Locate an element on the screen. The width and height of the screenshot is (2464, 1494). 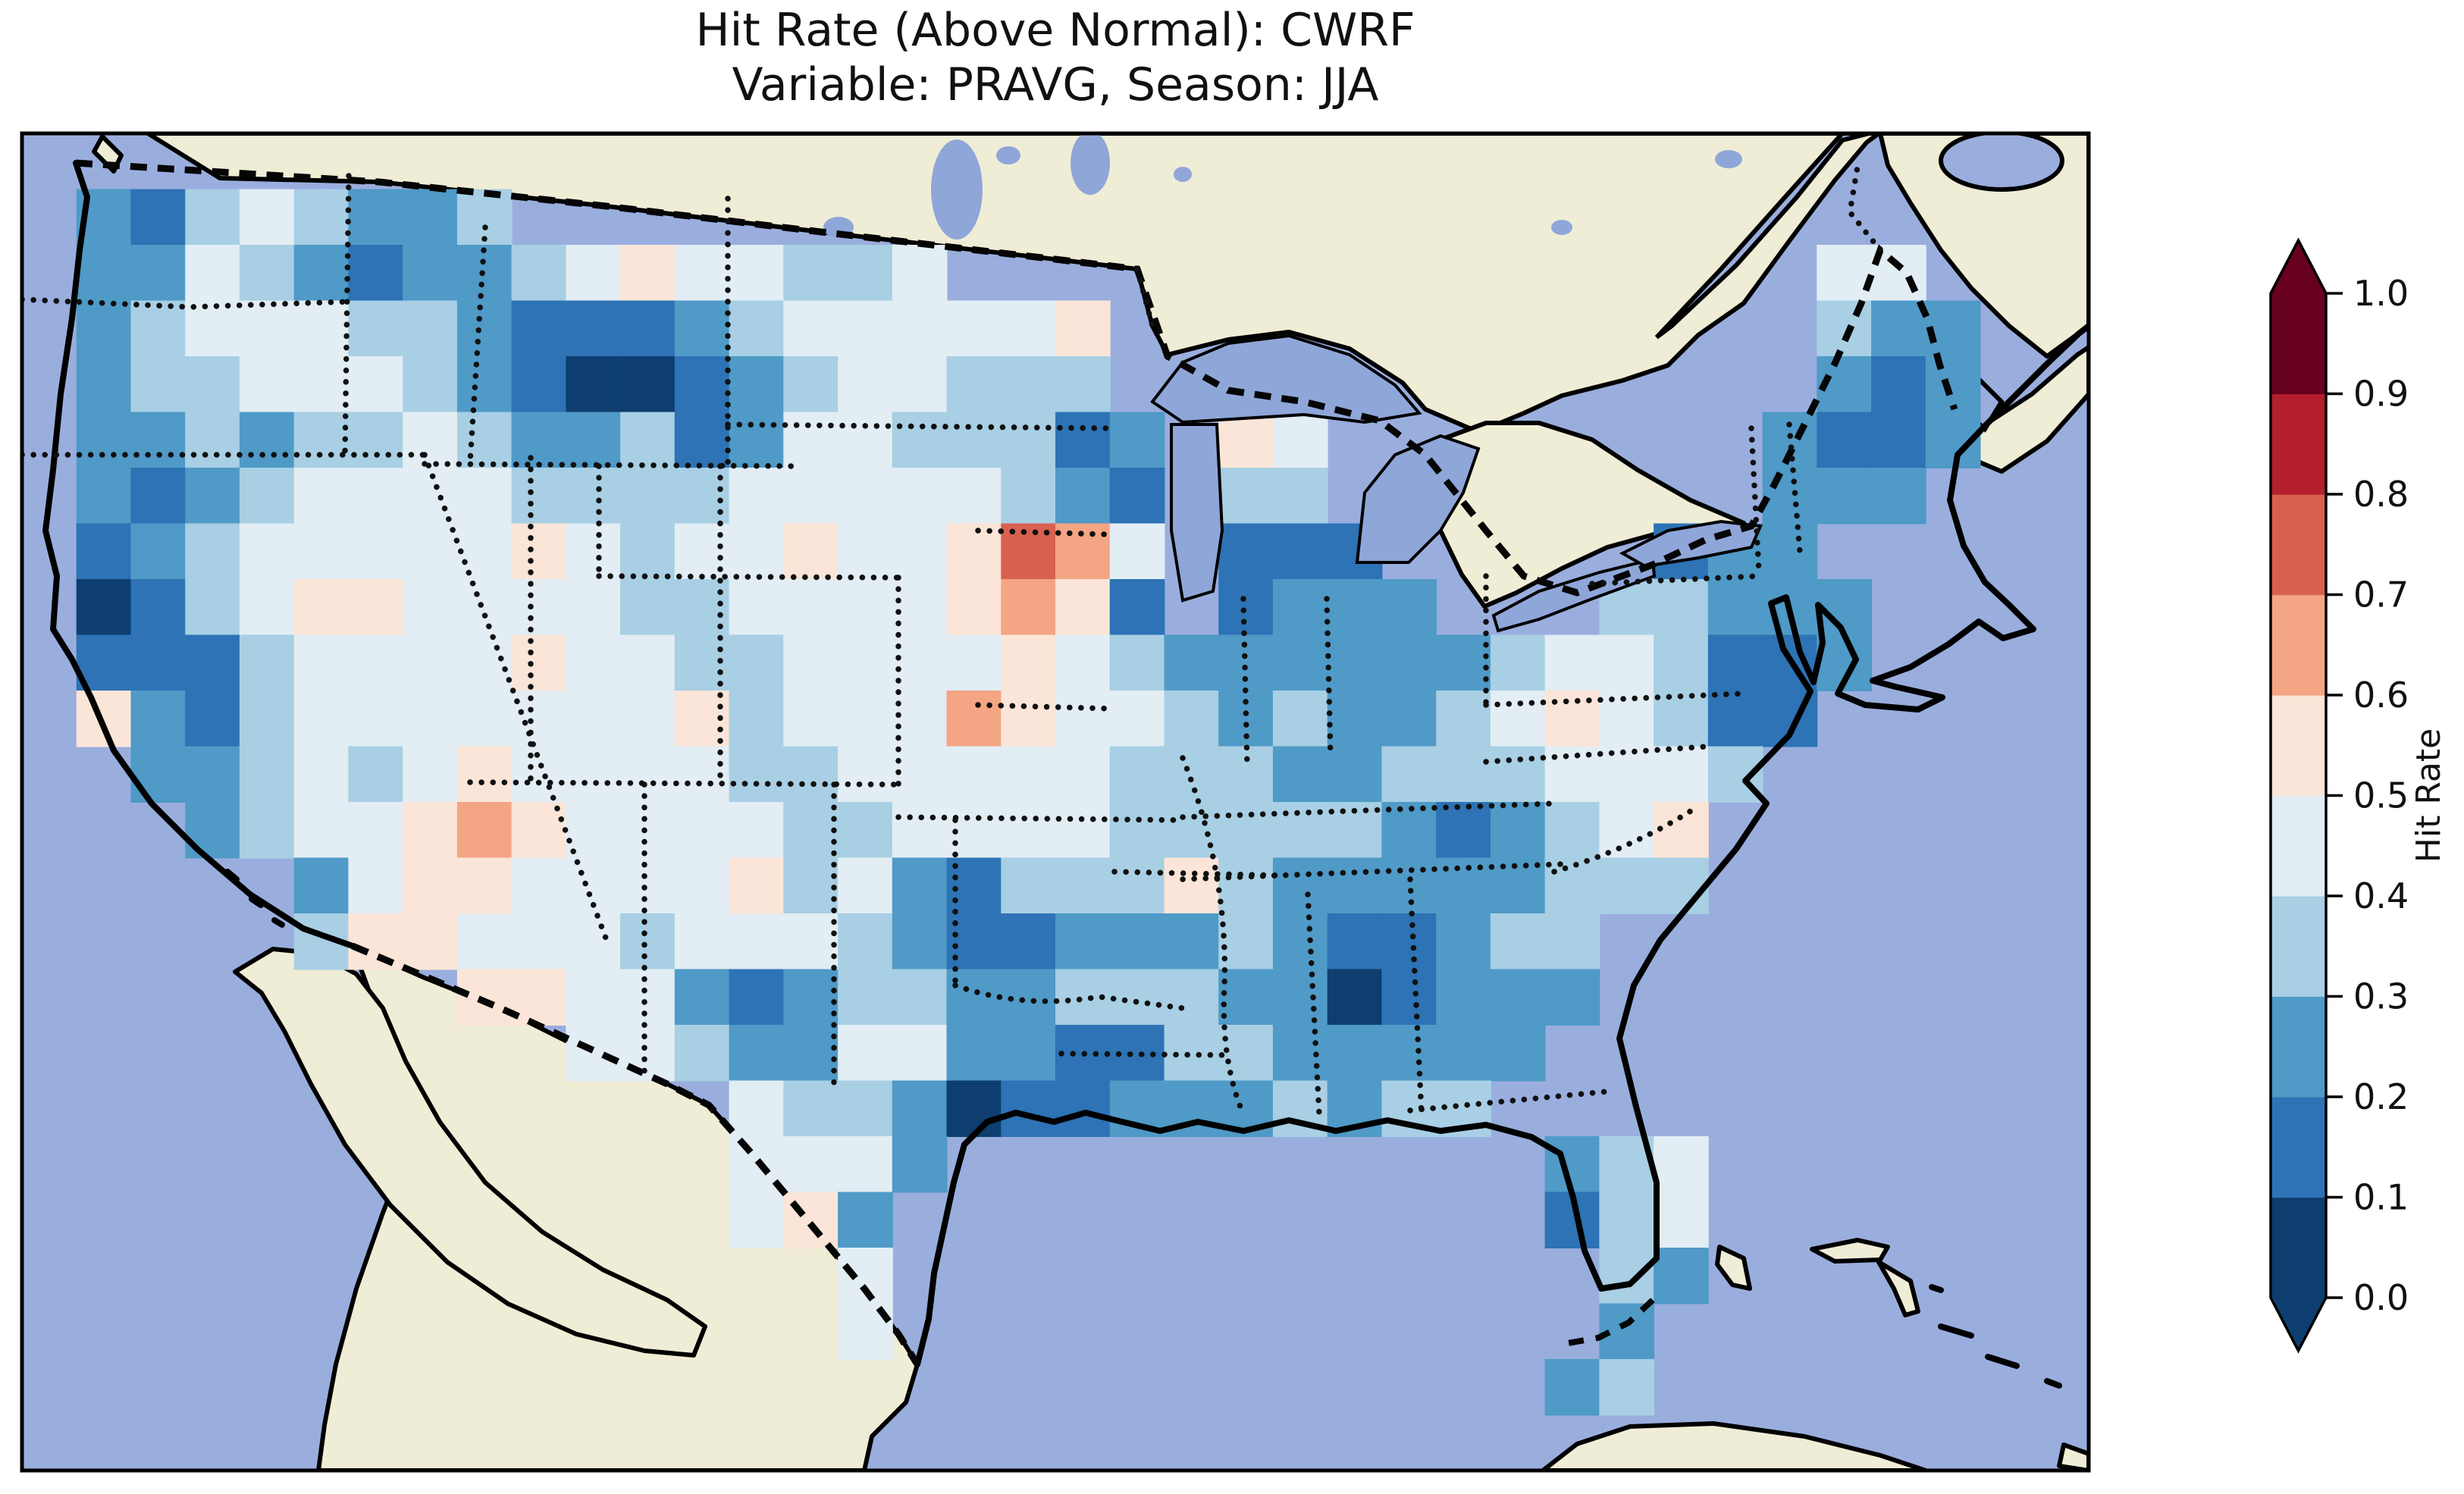
colorbar-axis-label: Hit Rate is located at coordinates (2428, 795).